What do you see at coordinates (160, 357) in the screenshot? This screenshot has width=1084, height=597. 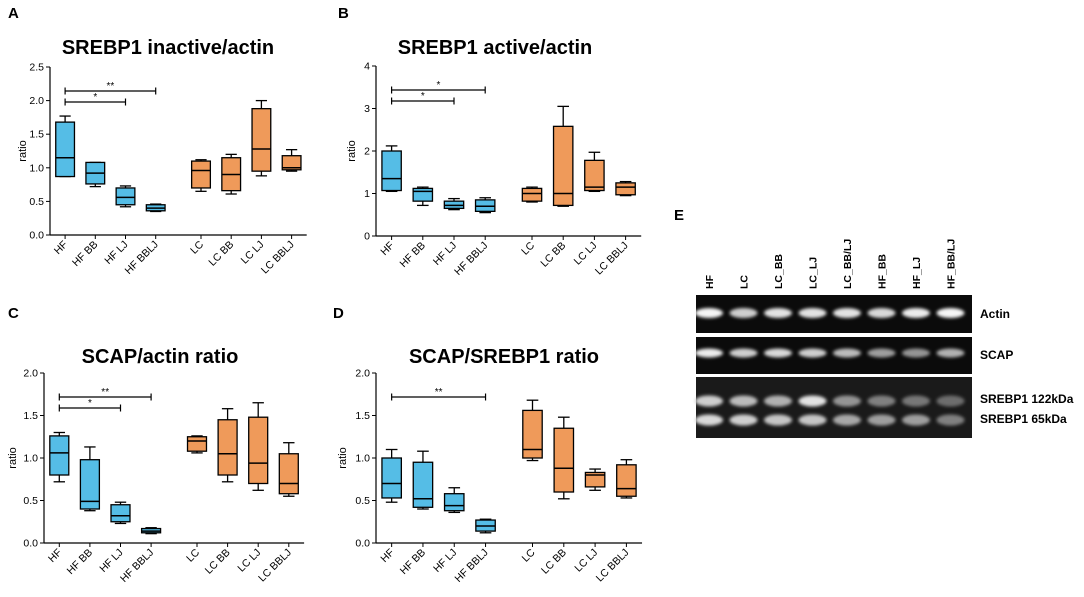 I see `chart-title: SCAP/actin ratio` at bounding box center [160, 357].